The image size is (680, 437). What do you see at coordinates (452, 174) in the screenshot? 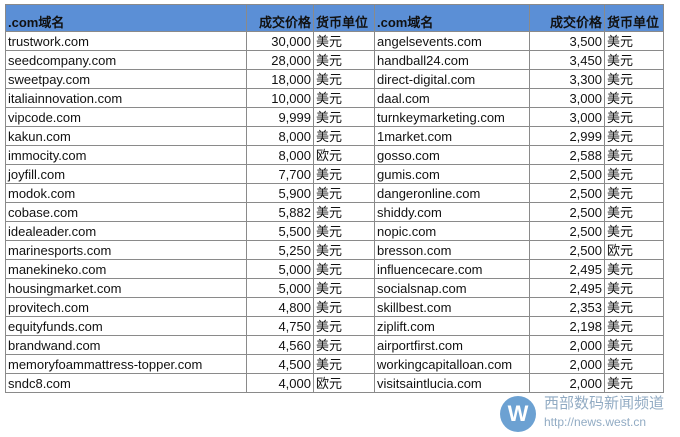
I see `cell-domain: gumis.com` at bounding box center [452, 174].